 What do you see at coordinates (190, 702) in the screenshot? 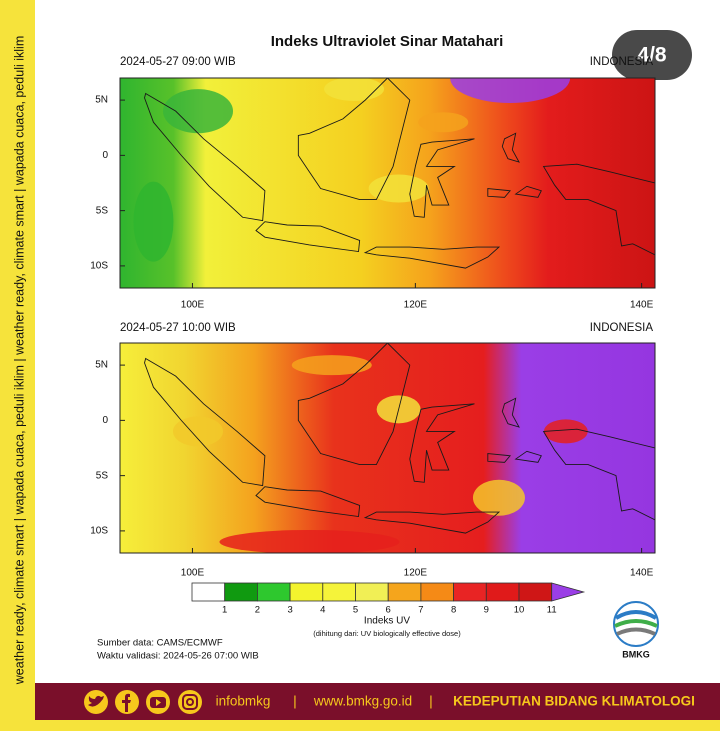
I see `instagram-icon` at bounding box center [190, 702].